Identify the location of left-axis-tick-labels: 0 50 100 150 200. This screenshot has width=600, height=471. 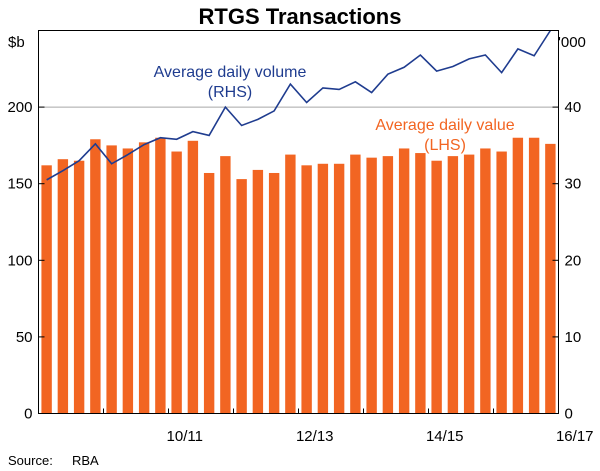
(19, 260).